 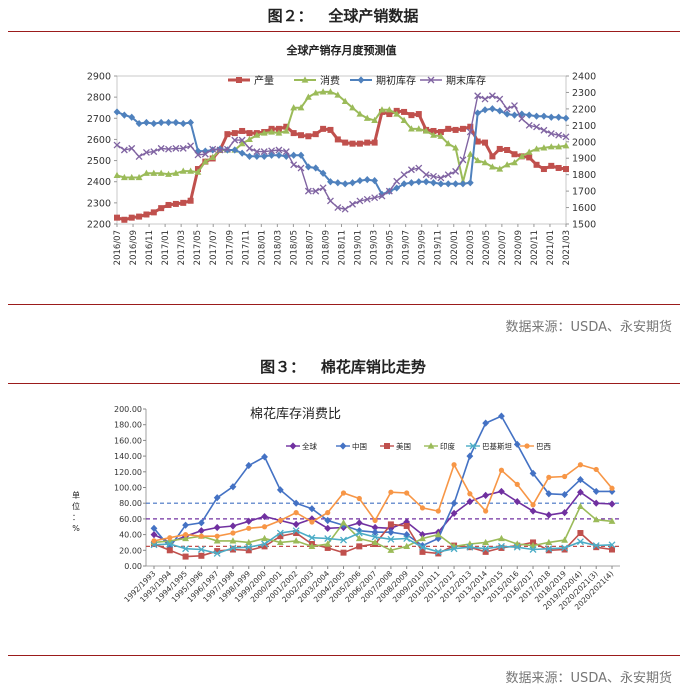 I want to click on chart1-x-tick-label: 2016/09, so click(x=134, y=247).